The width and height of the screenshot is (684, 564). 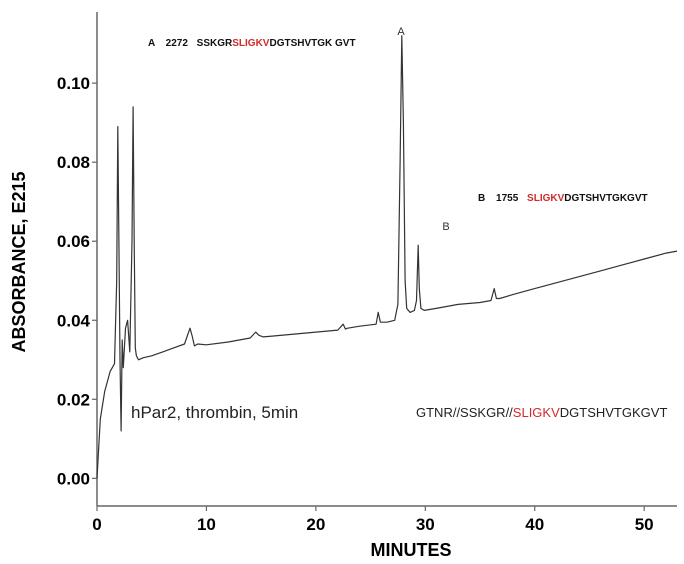 I want to click on annotation-b-seq-after: DGTSHVTGKGVT, so click(x=605, y=198).